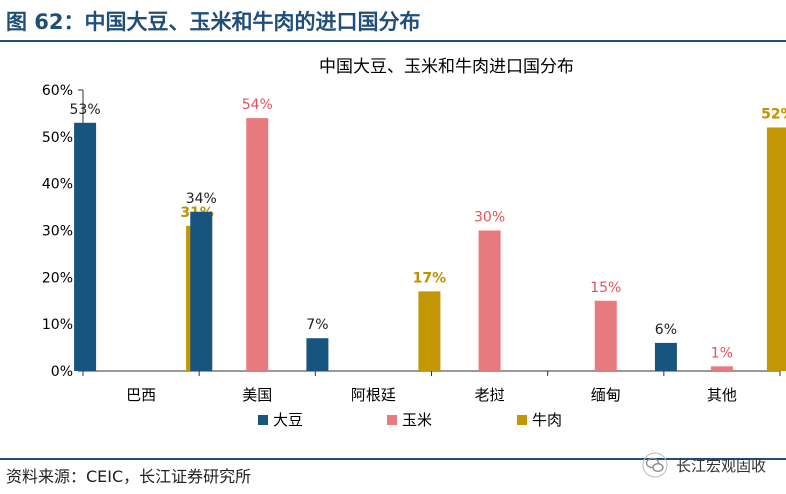 Image resolution: width=786 pixels, height=494 pixels. I want to click on data-label: 54%, so click(257, 105).